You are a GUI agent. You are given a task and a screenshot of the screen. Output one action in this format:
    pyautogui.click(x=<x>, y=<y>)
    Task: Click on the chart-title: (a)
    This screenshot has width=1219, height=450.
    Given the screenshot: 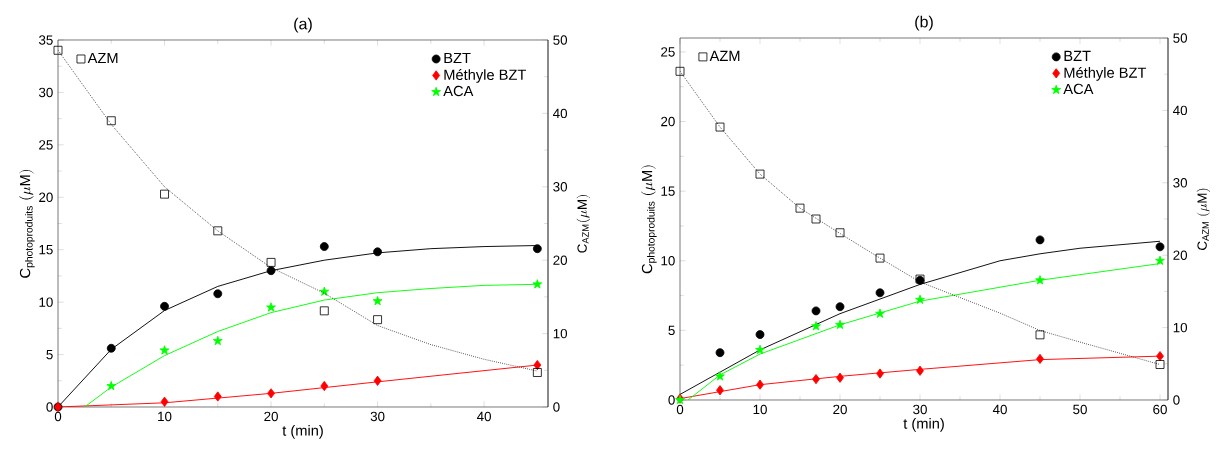 What is the action you would take?
    pyautogui.click(x=303, y=25)
    